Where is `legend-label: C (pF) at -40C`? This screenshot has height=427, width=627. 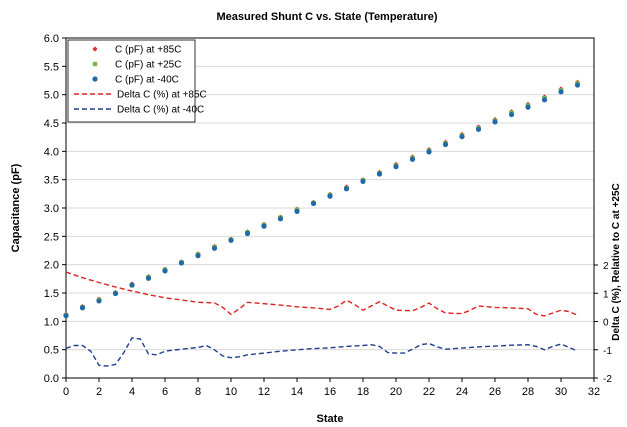
legend-label: C (pF) at -40C is located at coordinates (147, 80).